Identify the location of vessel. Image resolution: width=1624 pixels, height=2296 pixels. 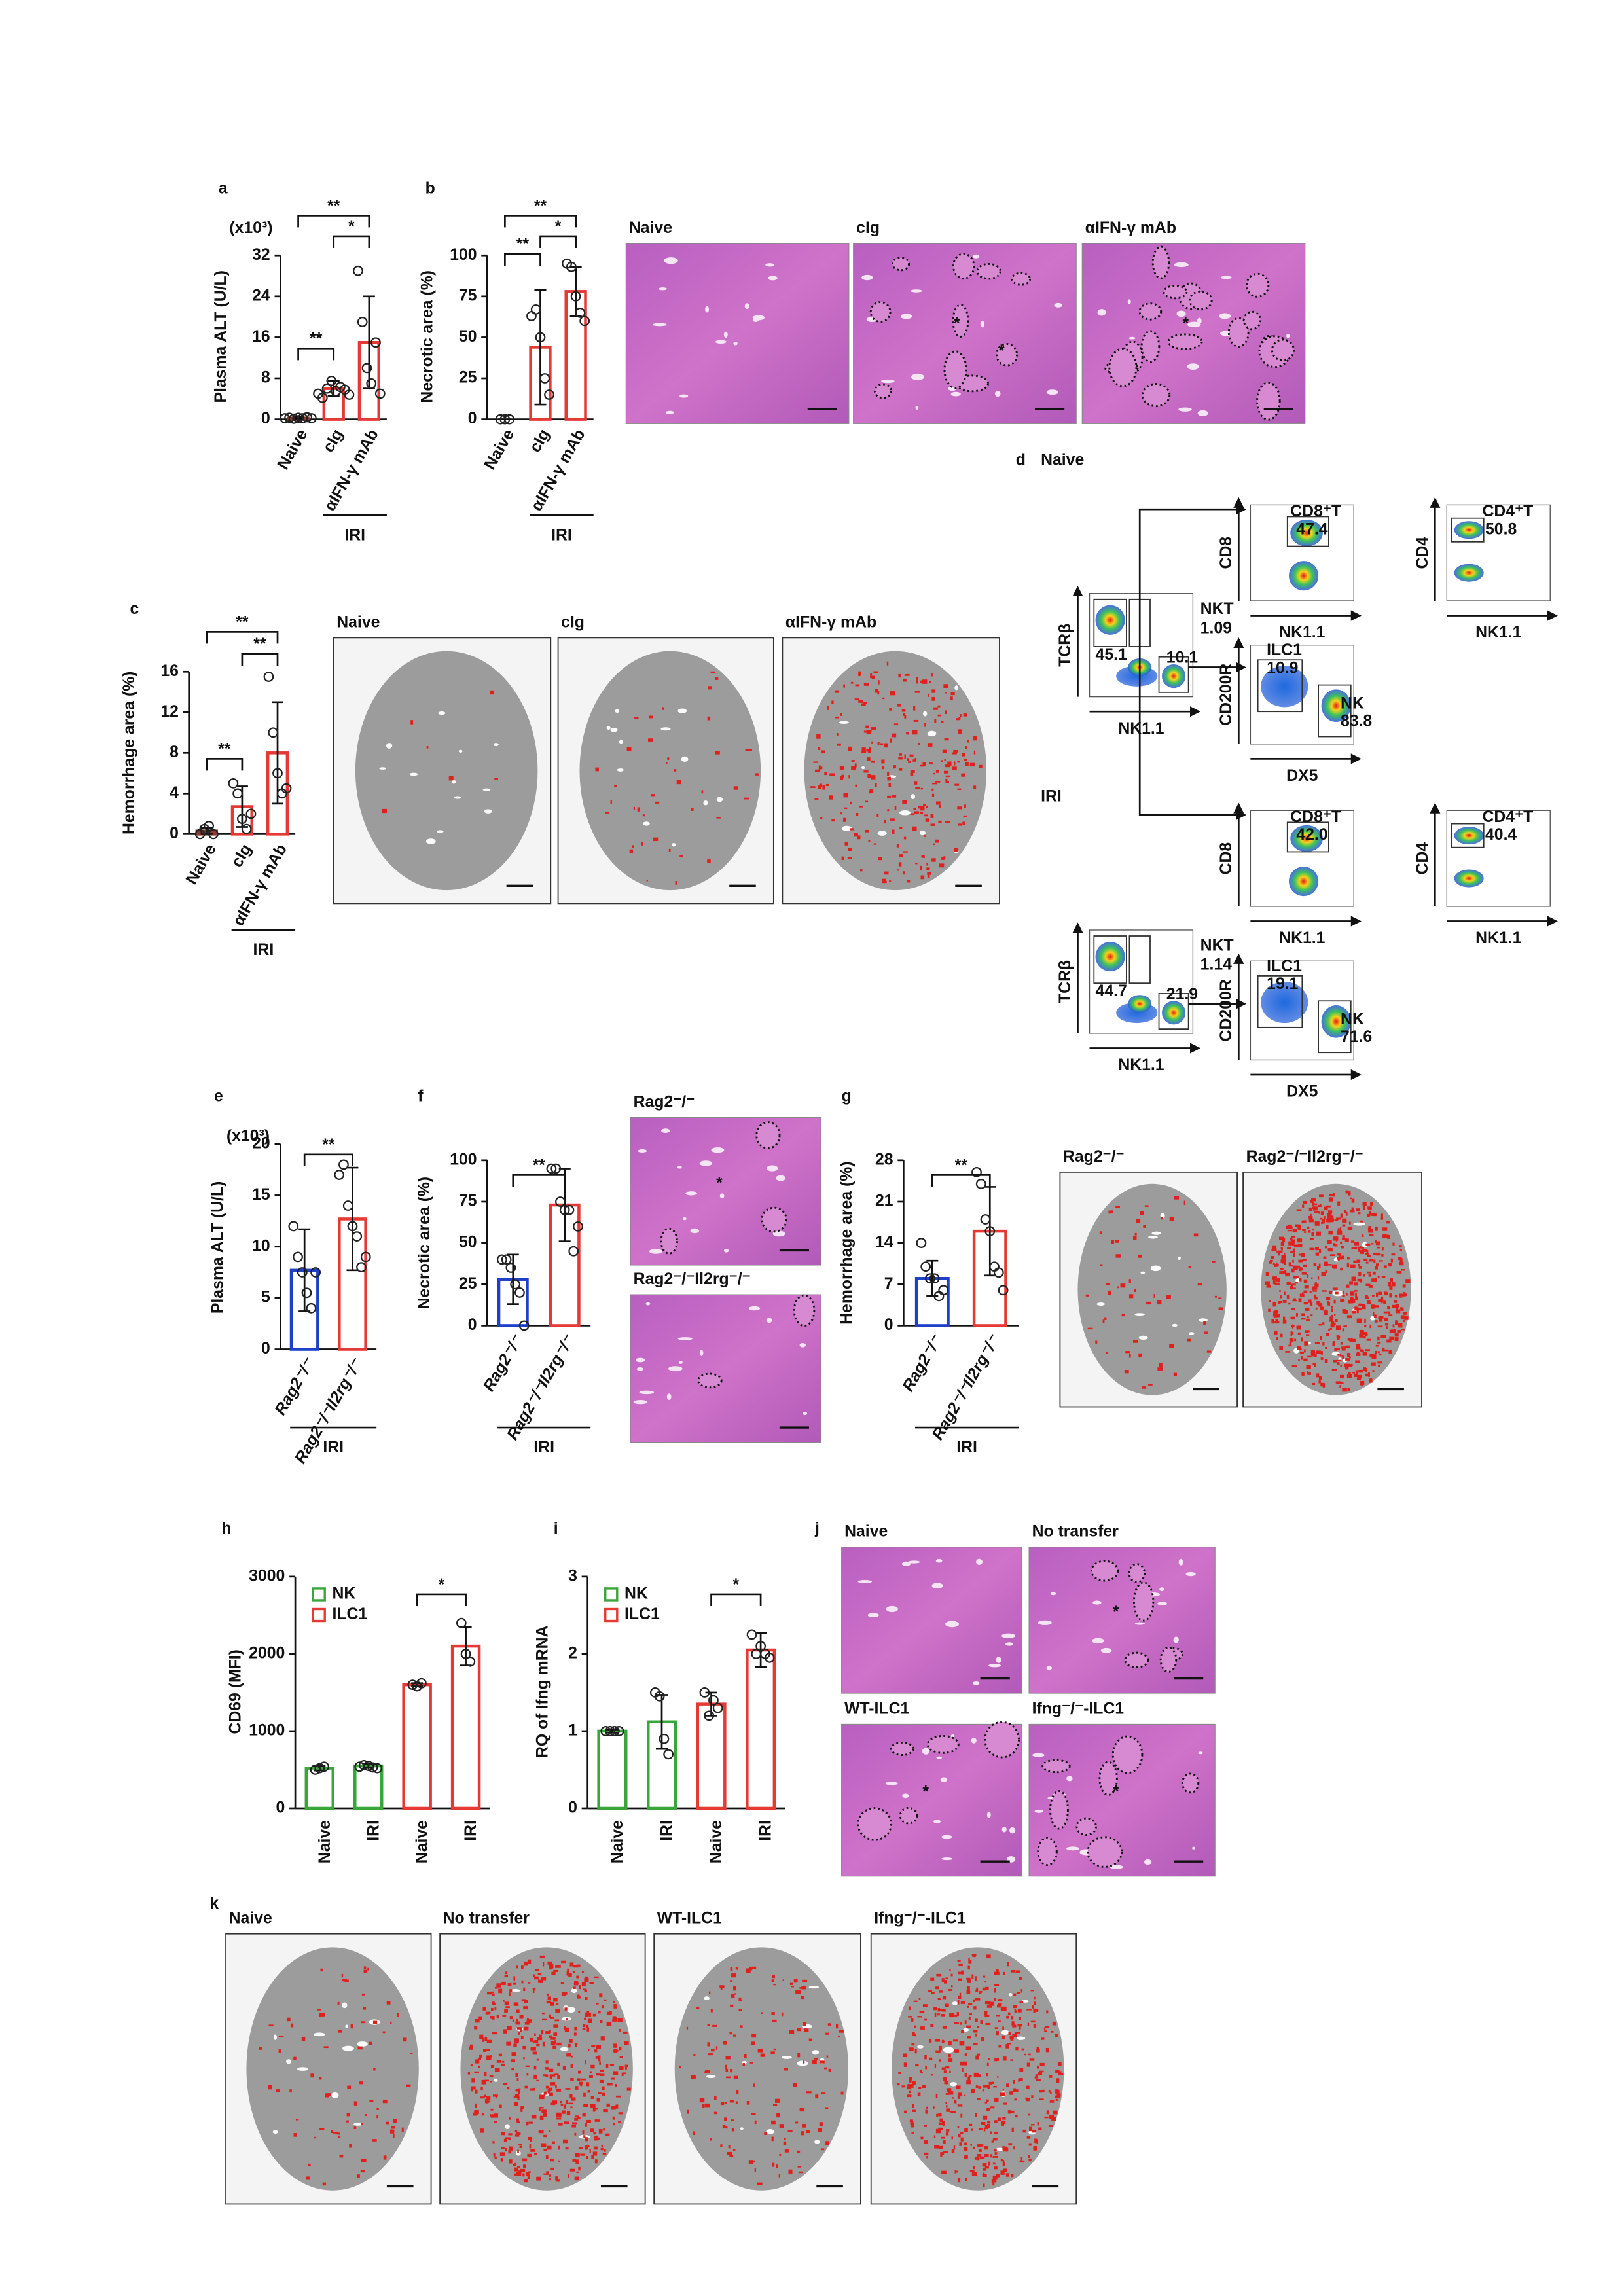
(817, 2142).